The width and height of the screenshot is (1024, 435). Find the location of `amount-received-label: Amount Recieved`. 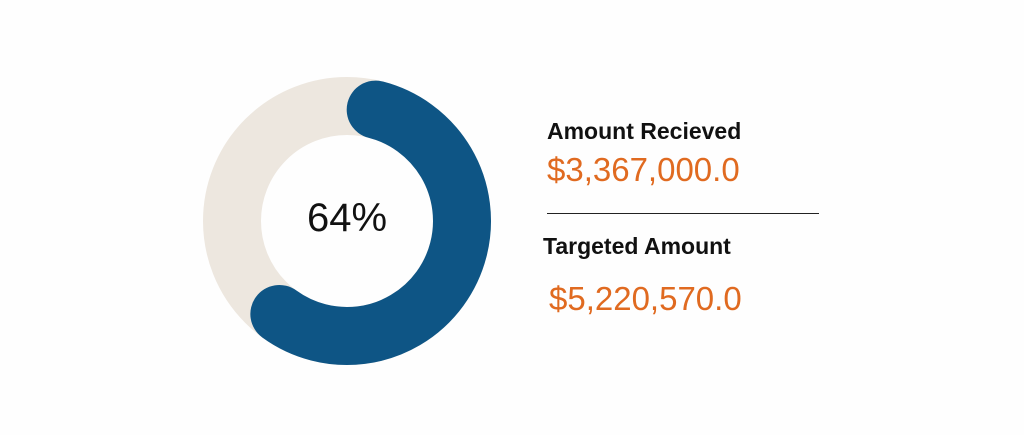

amount-received-label: Amount Recieved is located at coordinates (644, 131).